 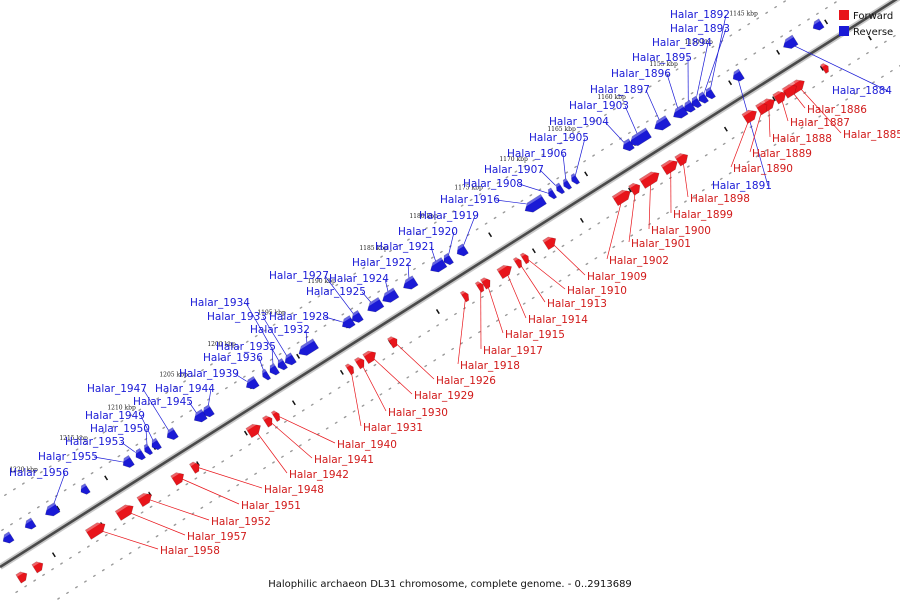 I want to click on gene-label-Halar_1894: Halar_1894, so click(x=682, y=43).